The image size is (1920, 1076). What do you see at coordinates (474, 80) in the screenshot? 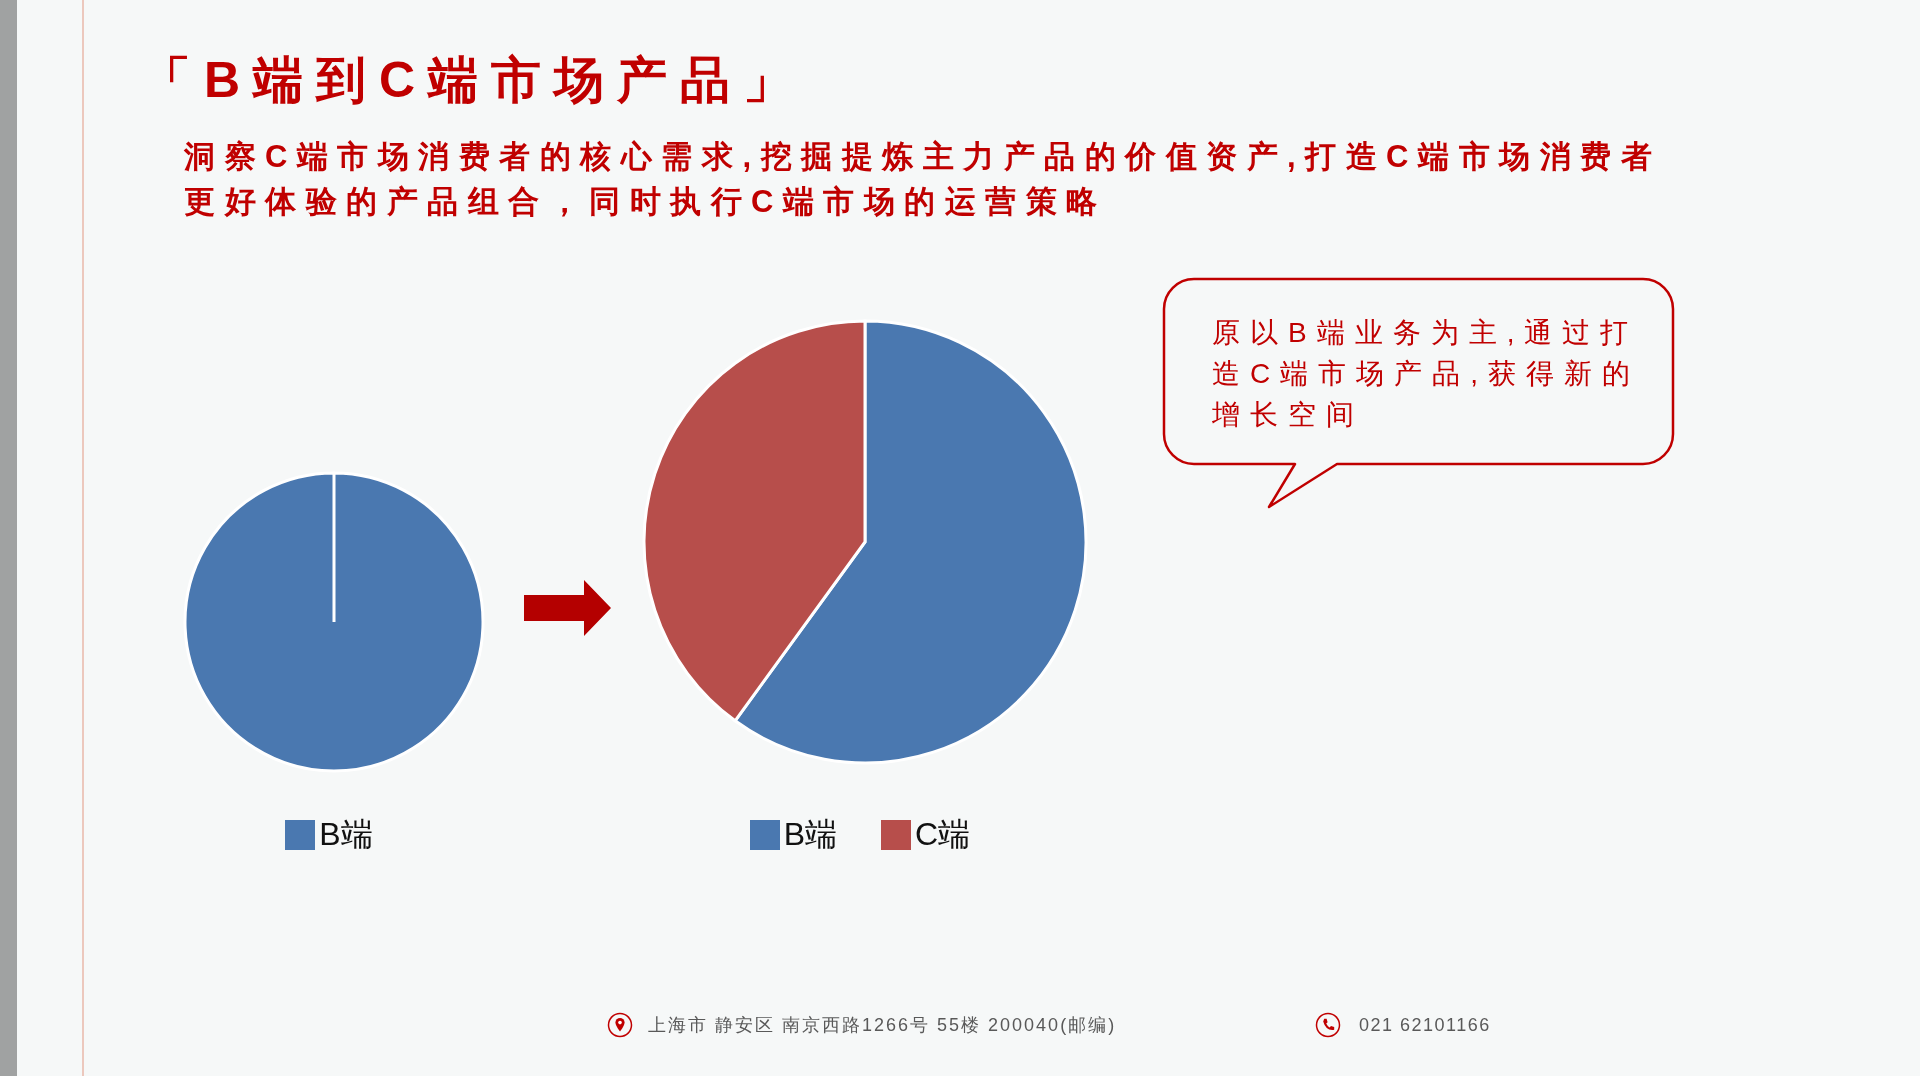
I see `chart-title: 「B端到C端市场产品」` at bounding box center [474, 80].